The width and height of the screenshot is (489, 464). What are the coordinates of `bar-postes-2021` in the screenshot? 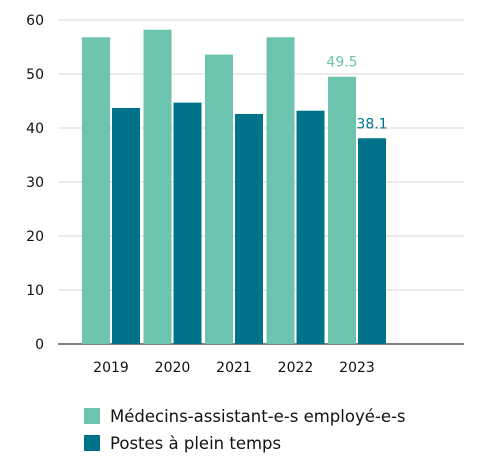 It's located at (249, 229).